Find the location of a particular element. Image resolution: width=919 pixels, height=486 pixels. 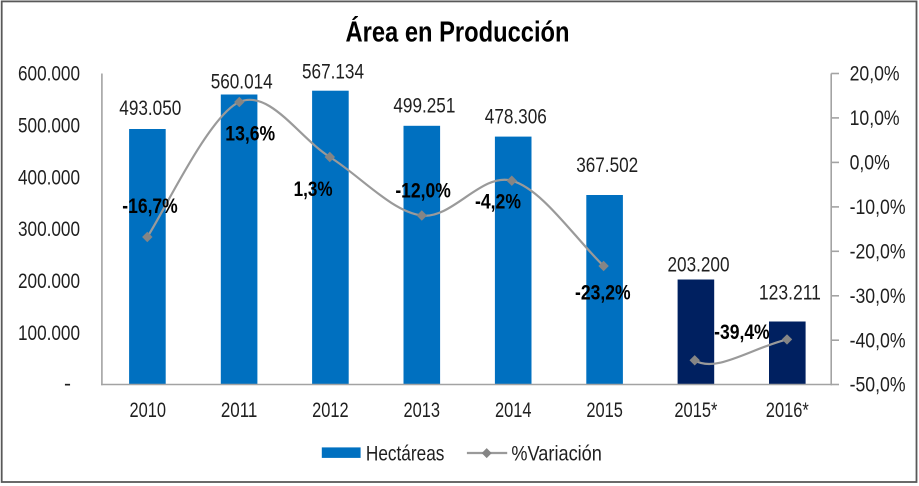

svg-text: 123.211 is located at coordinates (790, 292).